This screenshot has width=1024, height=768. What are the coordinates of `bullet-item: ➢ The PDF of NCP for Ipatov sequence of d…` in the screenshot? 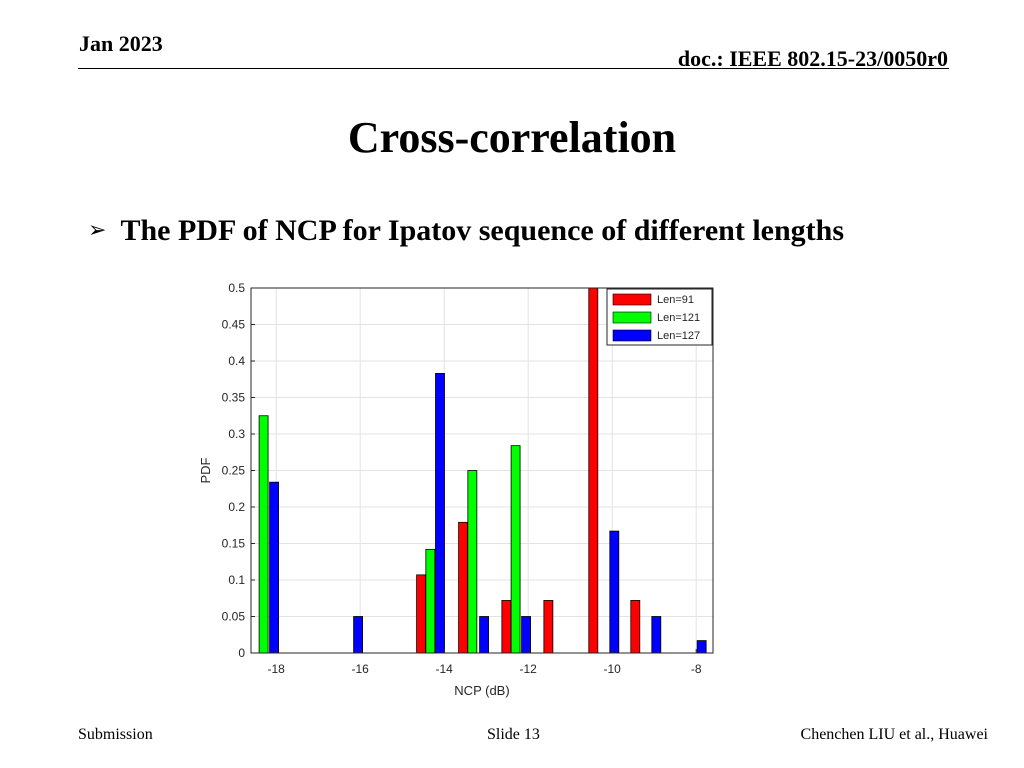 It's located at (466, 231).